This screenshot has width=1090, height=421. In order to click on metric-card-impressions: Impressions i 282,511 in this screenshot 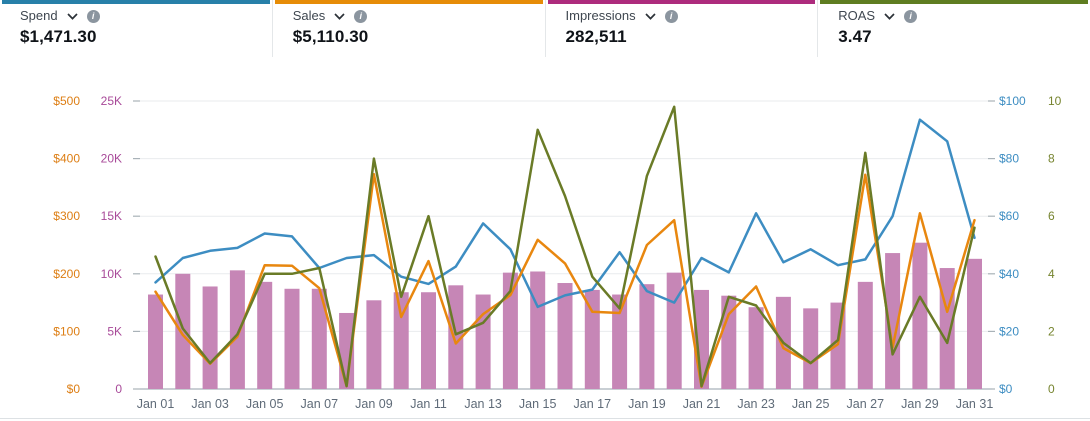, I will do `click(681, 28)`.